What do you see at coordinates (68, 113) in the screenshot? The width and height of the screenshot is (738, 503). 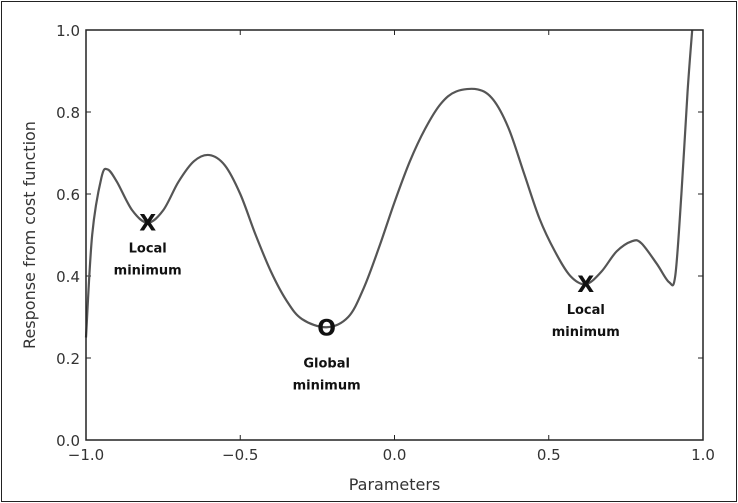 I see `y-tick-label: 0.8` at bounding box center [68, 113].